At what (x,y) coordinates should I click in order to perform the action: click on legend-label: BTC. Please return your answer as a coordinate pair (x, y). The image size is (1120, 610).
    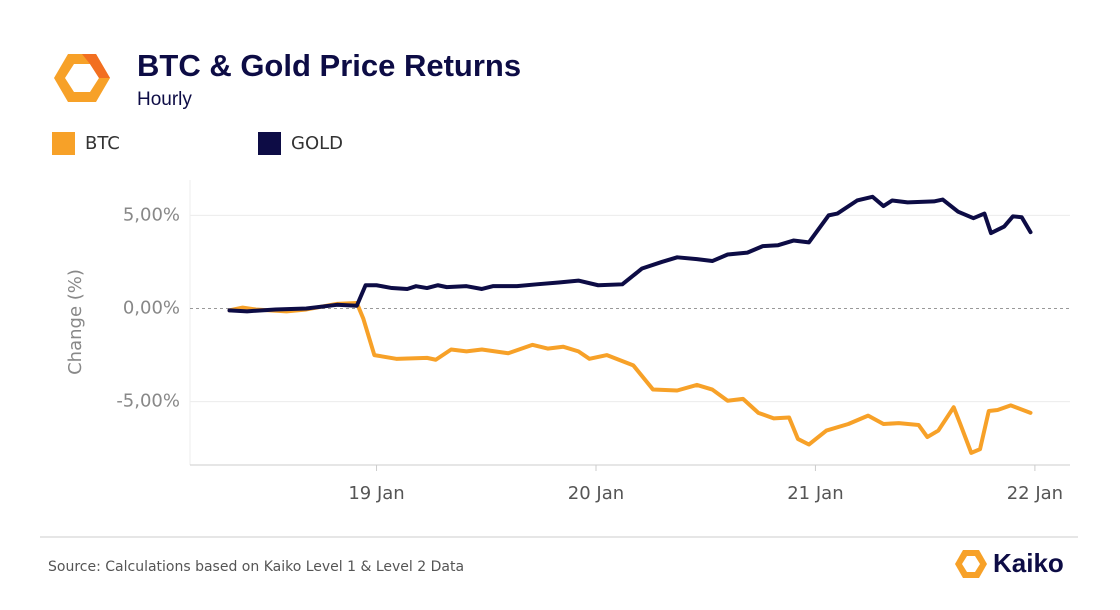
    Looking at the image, I should click on (102, 143).